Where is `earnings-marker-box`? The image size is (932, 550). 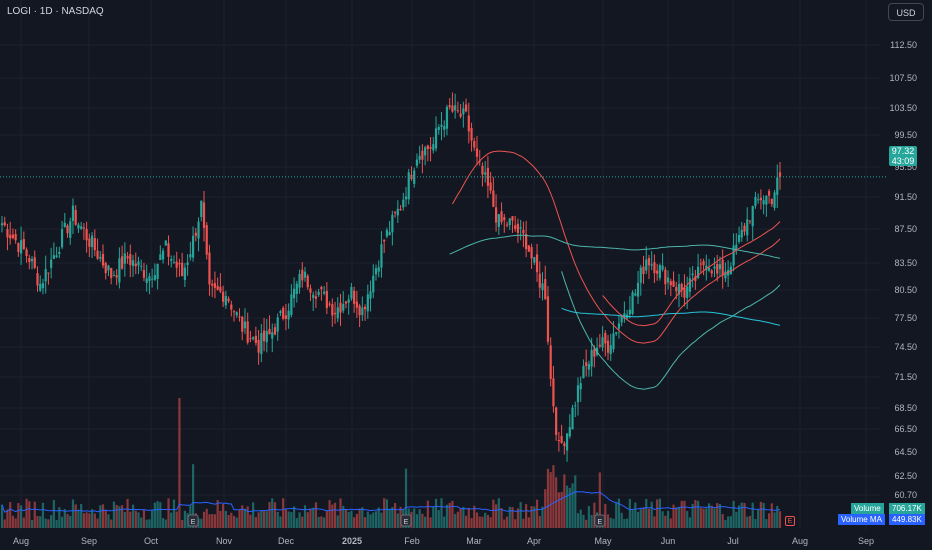 earnings-marker-box is located at coordinates (406, 520).